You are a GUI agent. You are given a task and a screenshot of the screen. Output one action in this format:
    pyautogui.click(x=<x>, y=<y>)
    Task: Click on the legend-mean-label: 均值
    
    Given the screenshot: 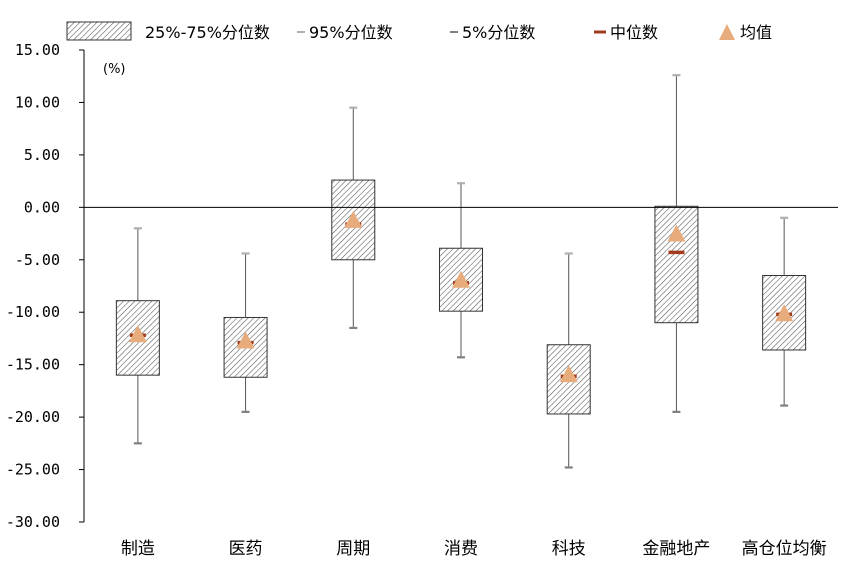 What is the action you would take?
    pyautogui.click(x=756, y=32)
    